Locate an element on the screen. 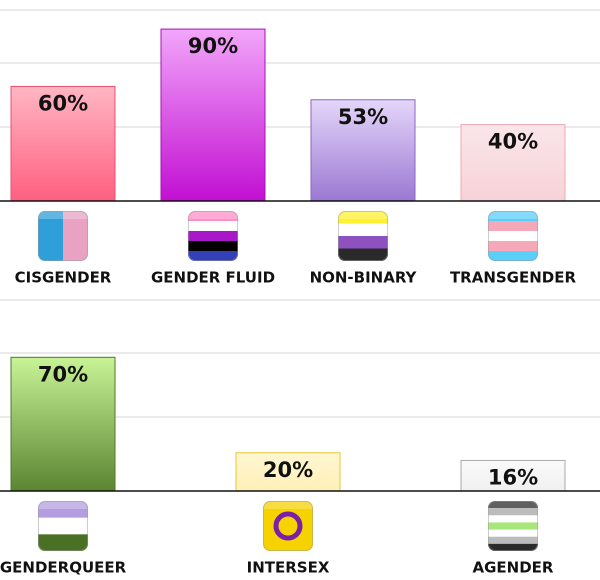 This screenshot has width=600, height=580. category-label: INTERSEX is located at coordinates (288, 568).